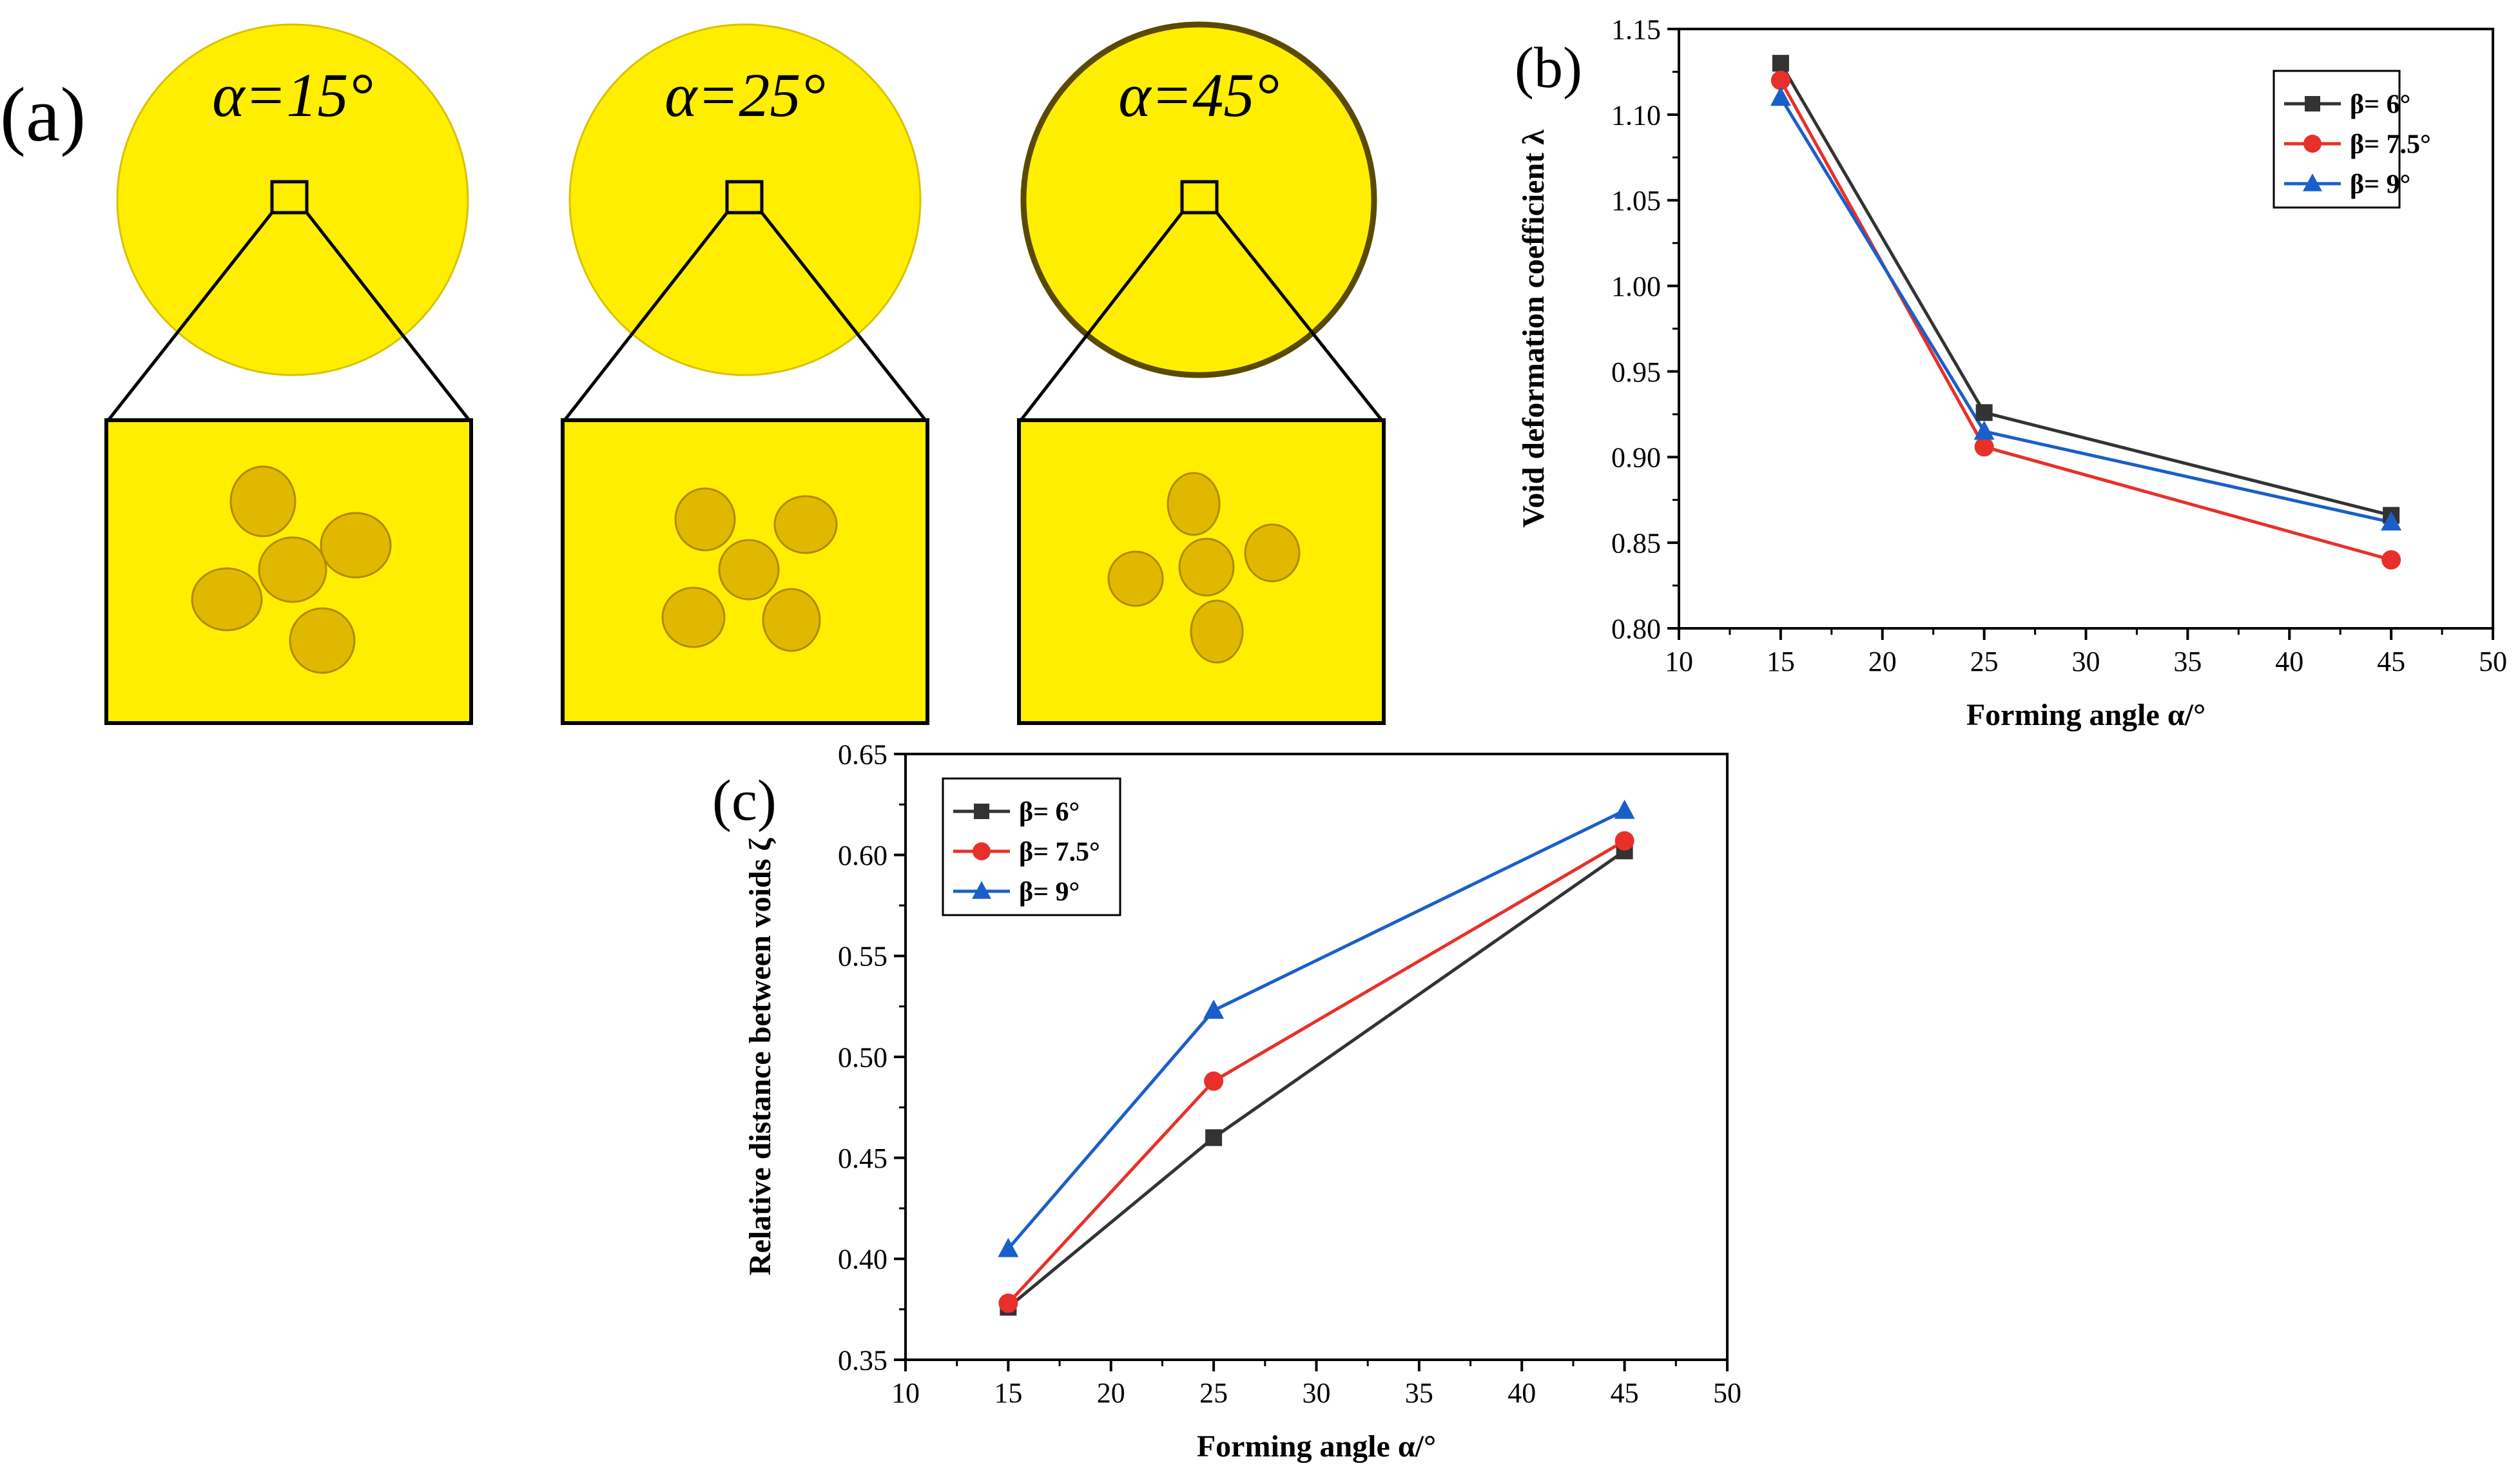  I want to click on y-tick-label: 0.90, so click(1636, 458).